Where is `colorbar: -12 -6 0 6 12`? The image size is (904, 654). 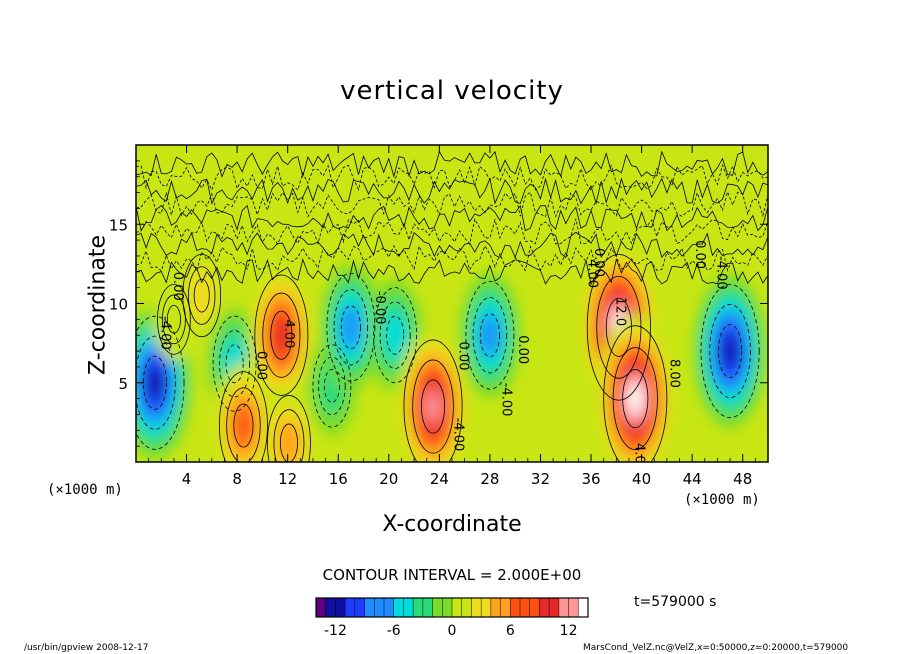
colorbar: -12 -6 0 6 12 is located at coordinates (452, 618).